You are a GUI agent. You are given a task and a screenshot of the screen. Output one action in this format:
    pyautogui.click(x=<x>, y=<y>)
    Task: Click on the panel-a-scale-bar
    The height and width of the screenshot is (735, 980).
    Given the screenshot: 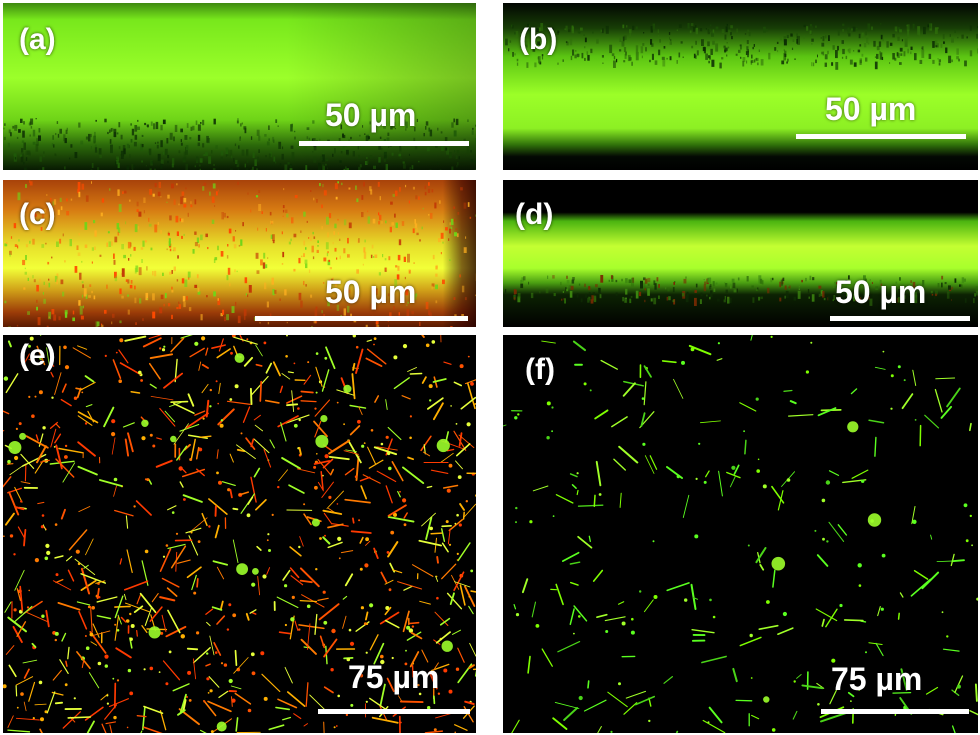 What is the action you would take?
    pyautogui.click(x=384, y=143)
    